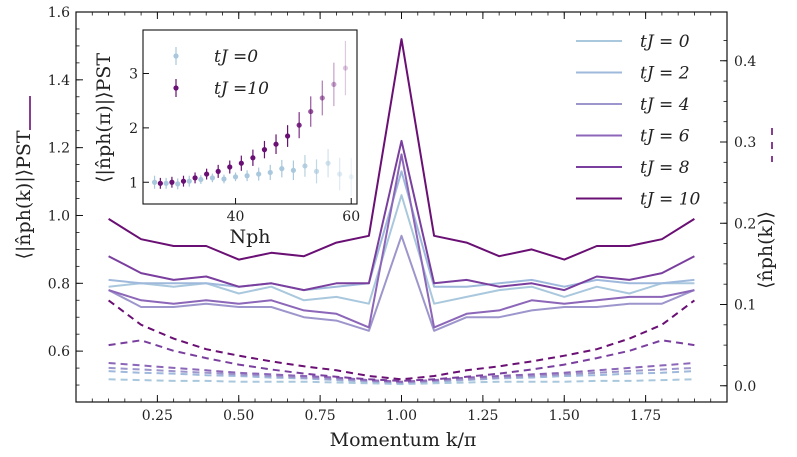 The image size is (797, 457). I want to click on inset-frame, so click(250, 117).